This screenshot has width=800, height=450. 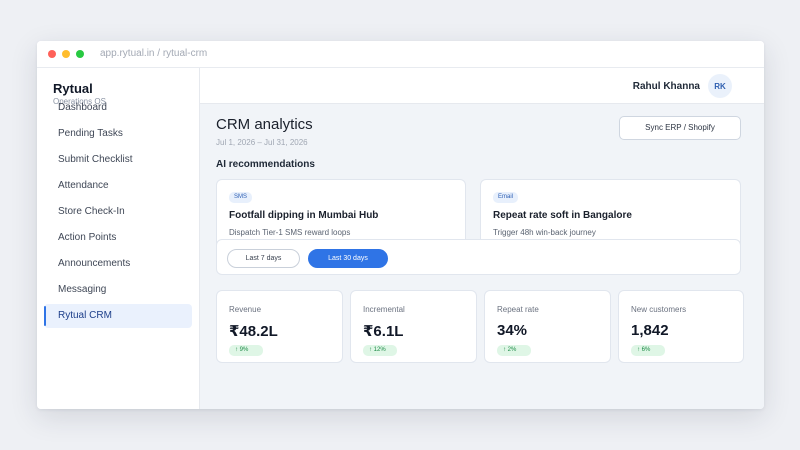 I want to click on sidebar-item-dashboard: Dashboard, so click(x=82, y=107).